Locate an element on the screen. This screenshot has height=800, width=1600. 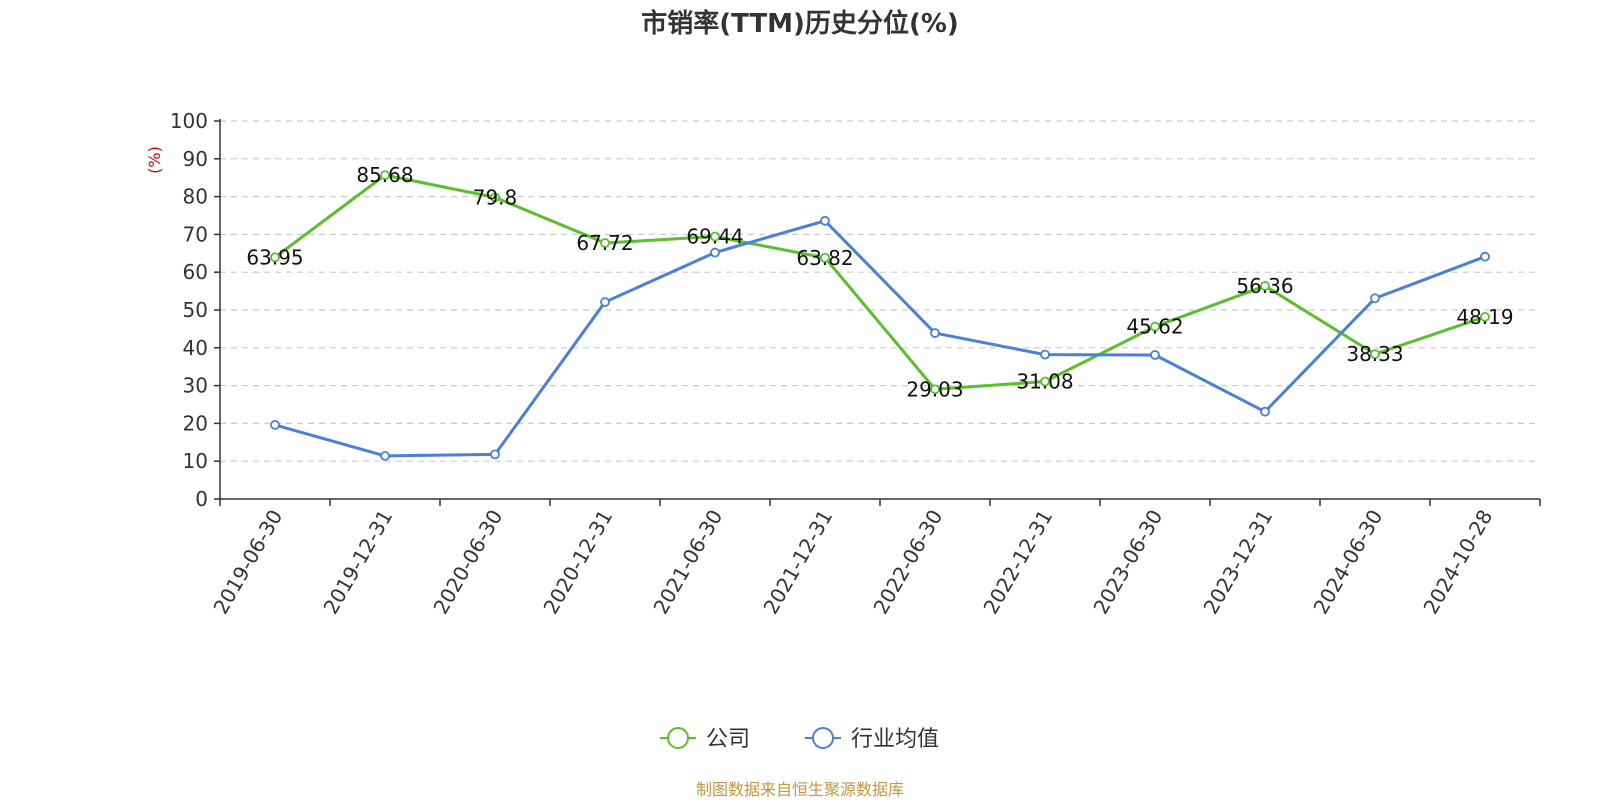
data-label: 63.95 is located at coordinates (274, 257).